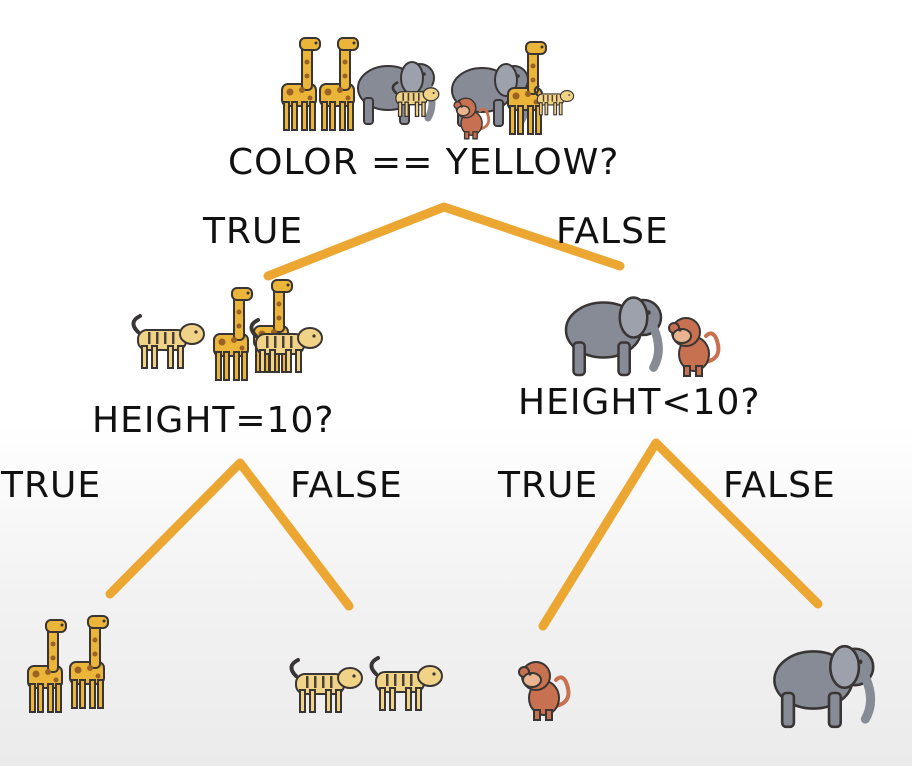 The image size is (912, 766). I want to click on root-true-label: TRUE, so click(253, 231).